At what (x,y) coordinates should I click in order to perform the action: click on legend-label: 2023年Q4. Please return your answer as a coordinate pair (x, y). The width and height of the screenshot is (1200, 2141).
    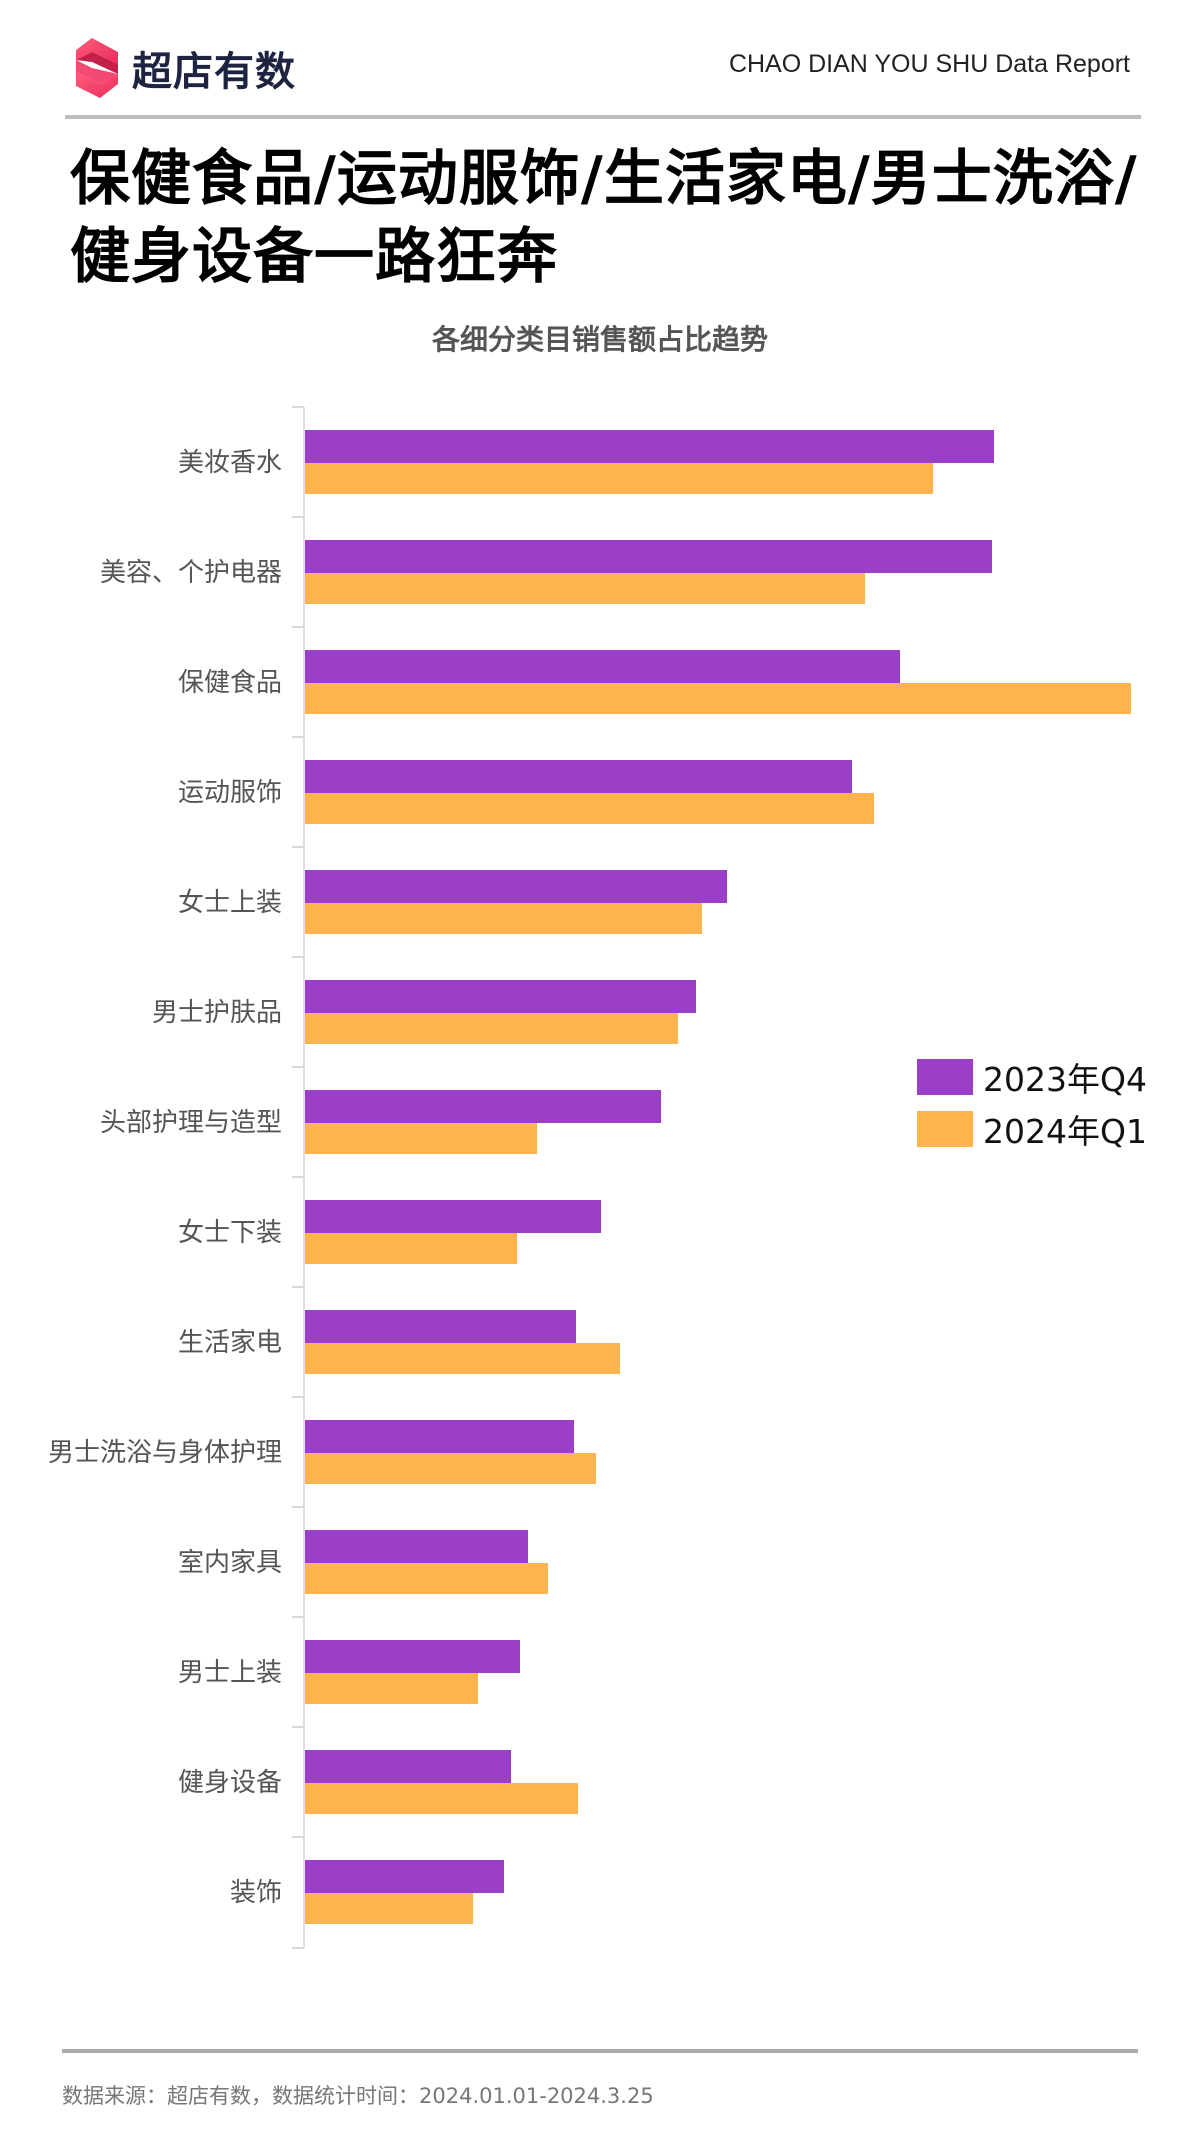
    Looking at the image, I should click on (1065, 1079).